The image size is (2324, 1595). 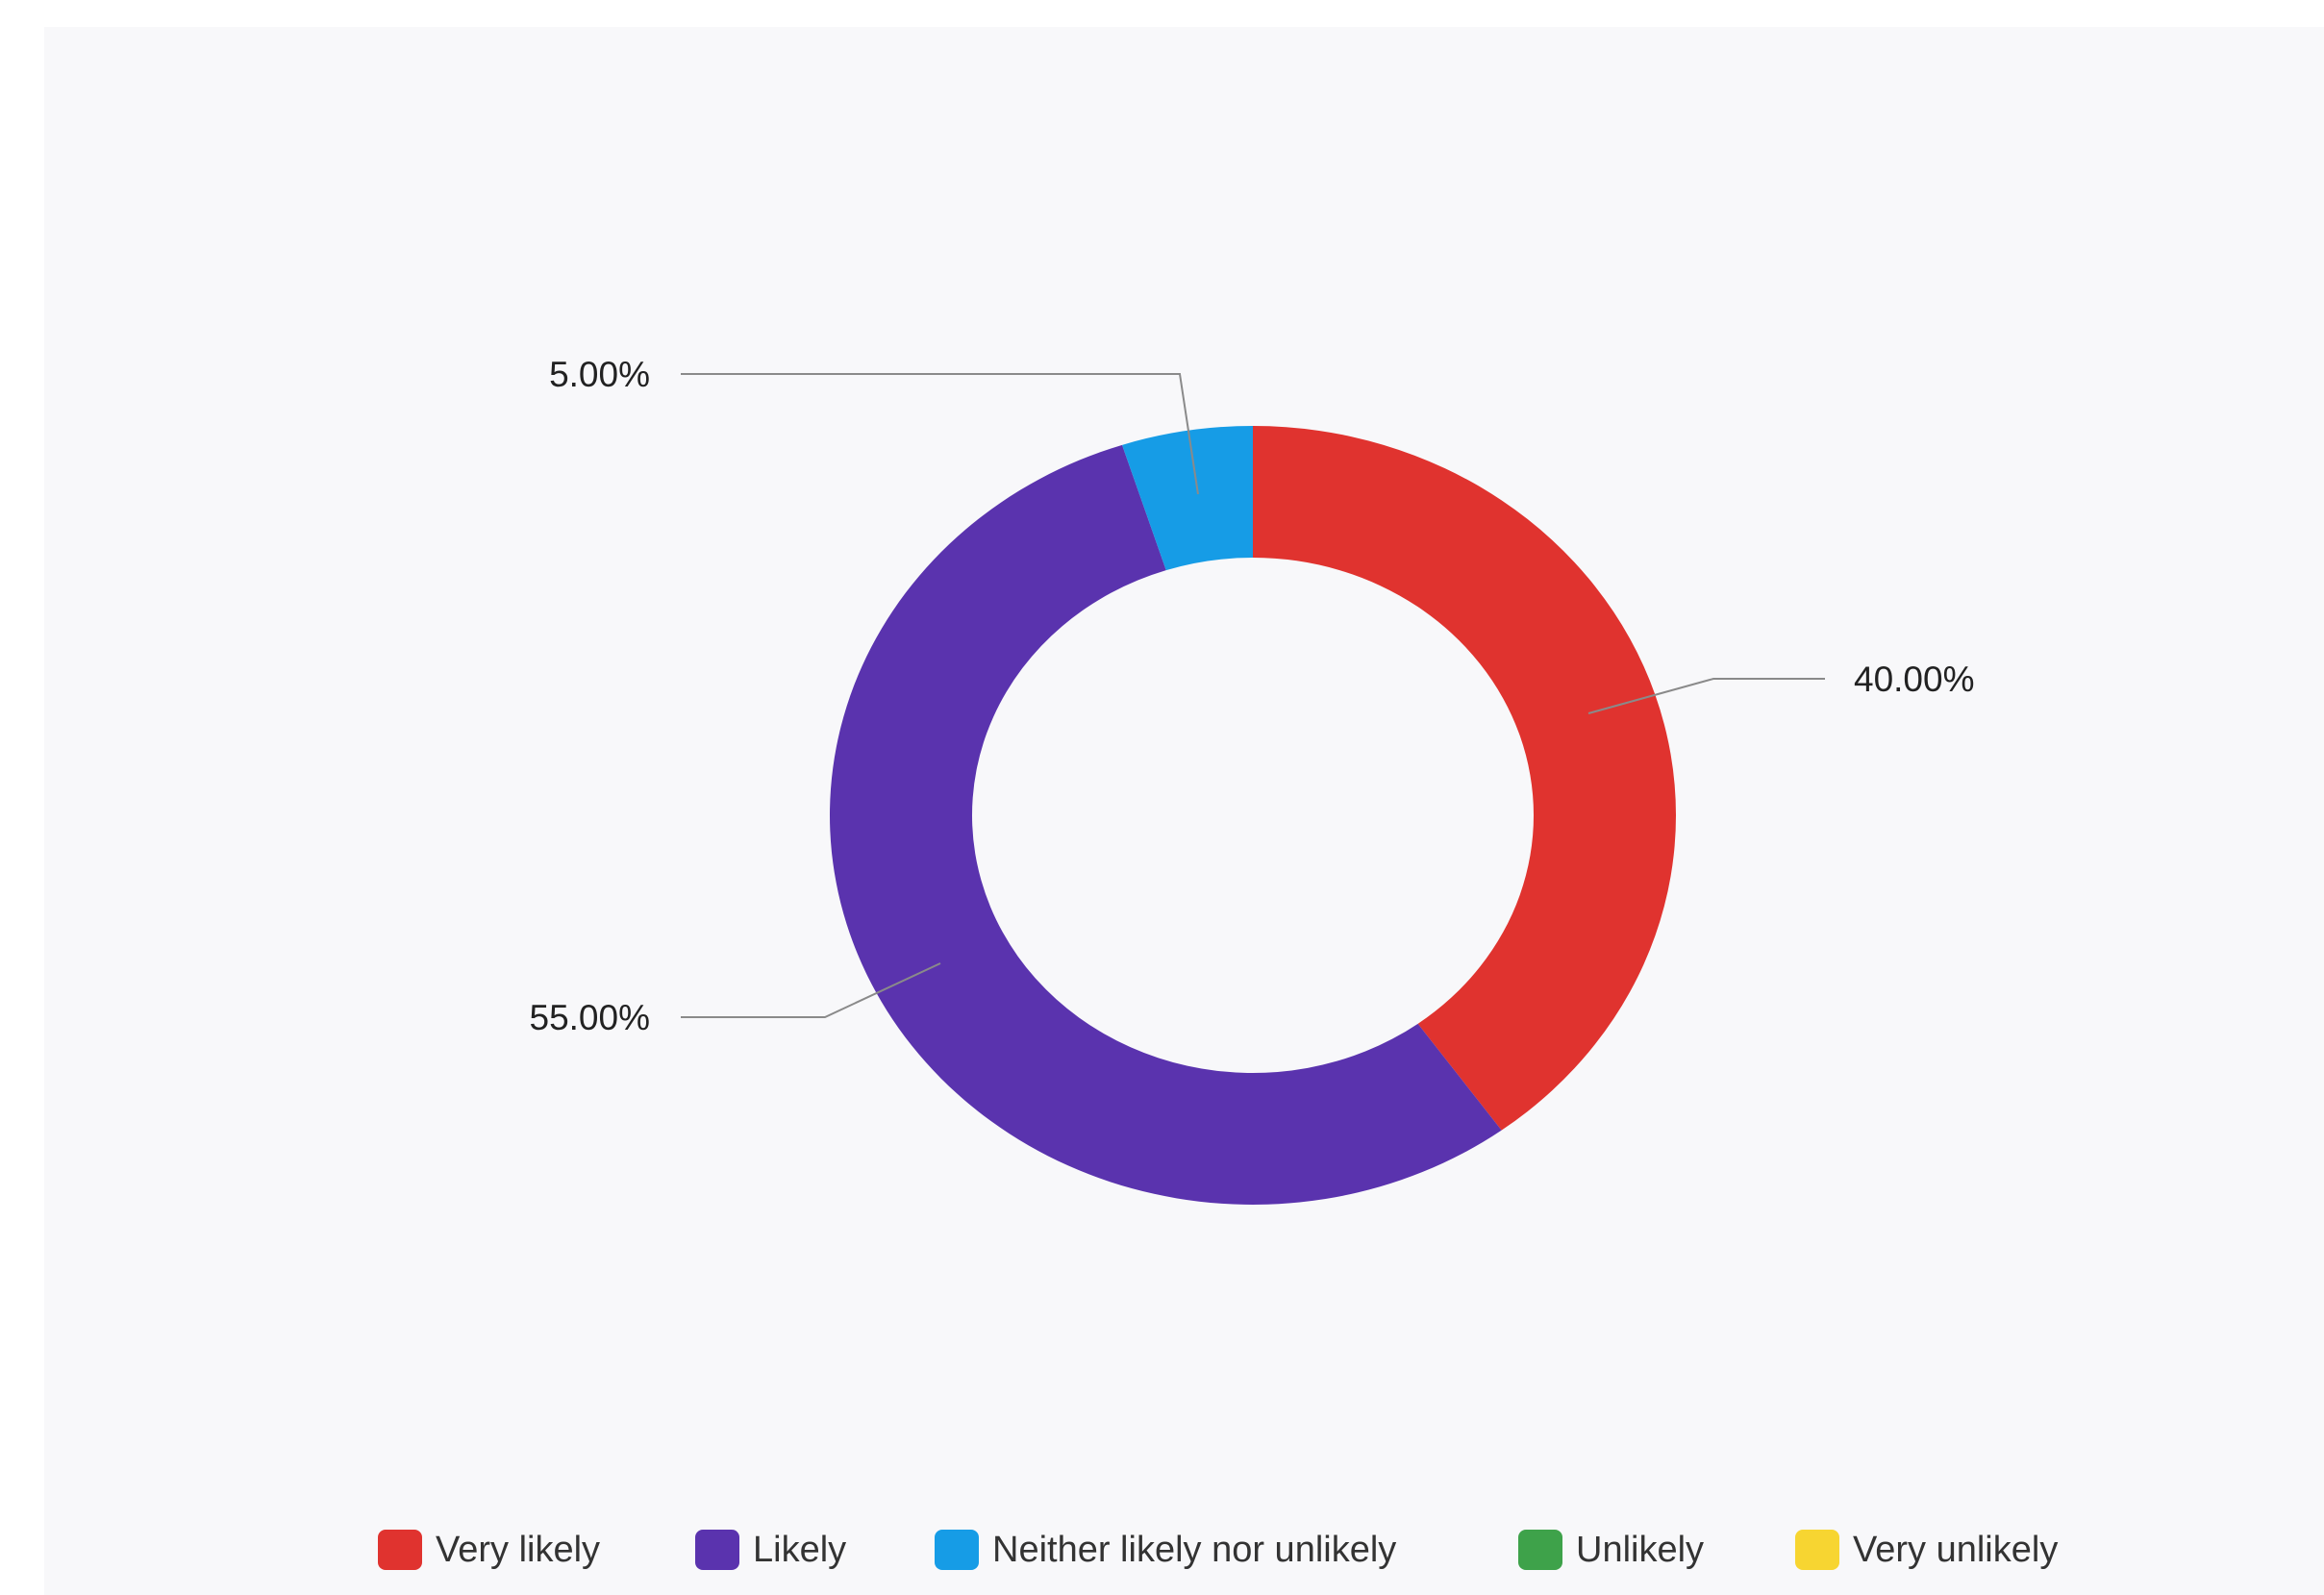 I want to click on legend-label: Unlikely, so click(x=1640, y=1549).